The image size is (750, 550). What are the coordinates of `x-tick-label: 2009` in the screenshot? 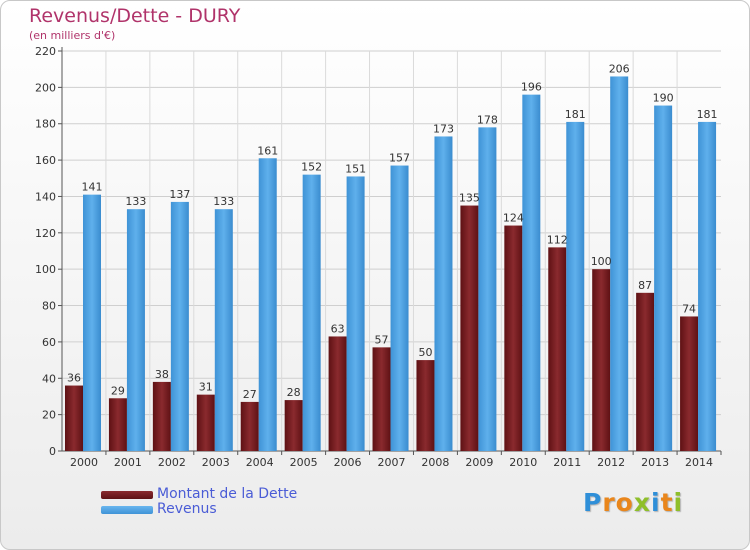 It's located at (479, 462).